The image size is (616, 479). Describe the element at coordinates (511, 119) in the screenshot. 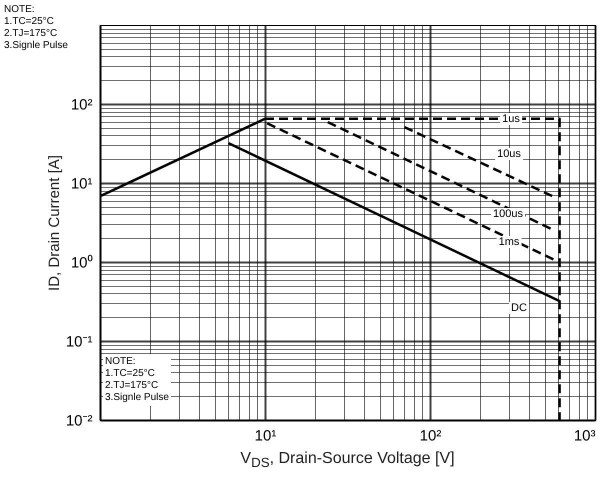

I see `annotation: 1us` at that location.